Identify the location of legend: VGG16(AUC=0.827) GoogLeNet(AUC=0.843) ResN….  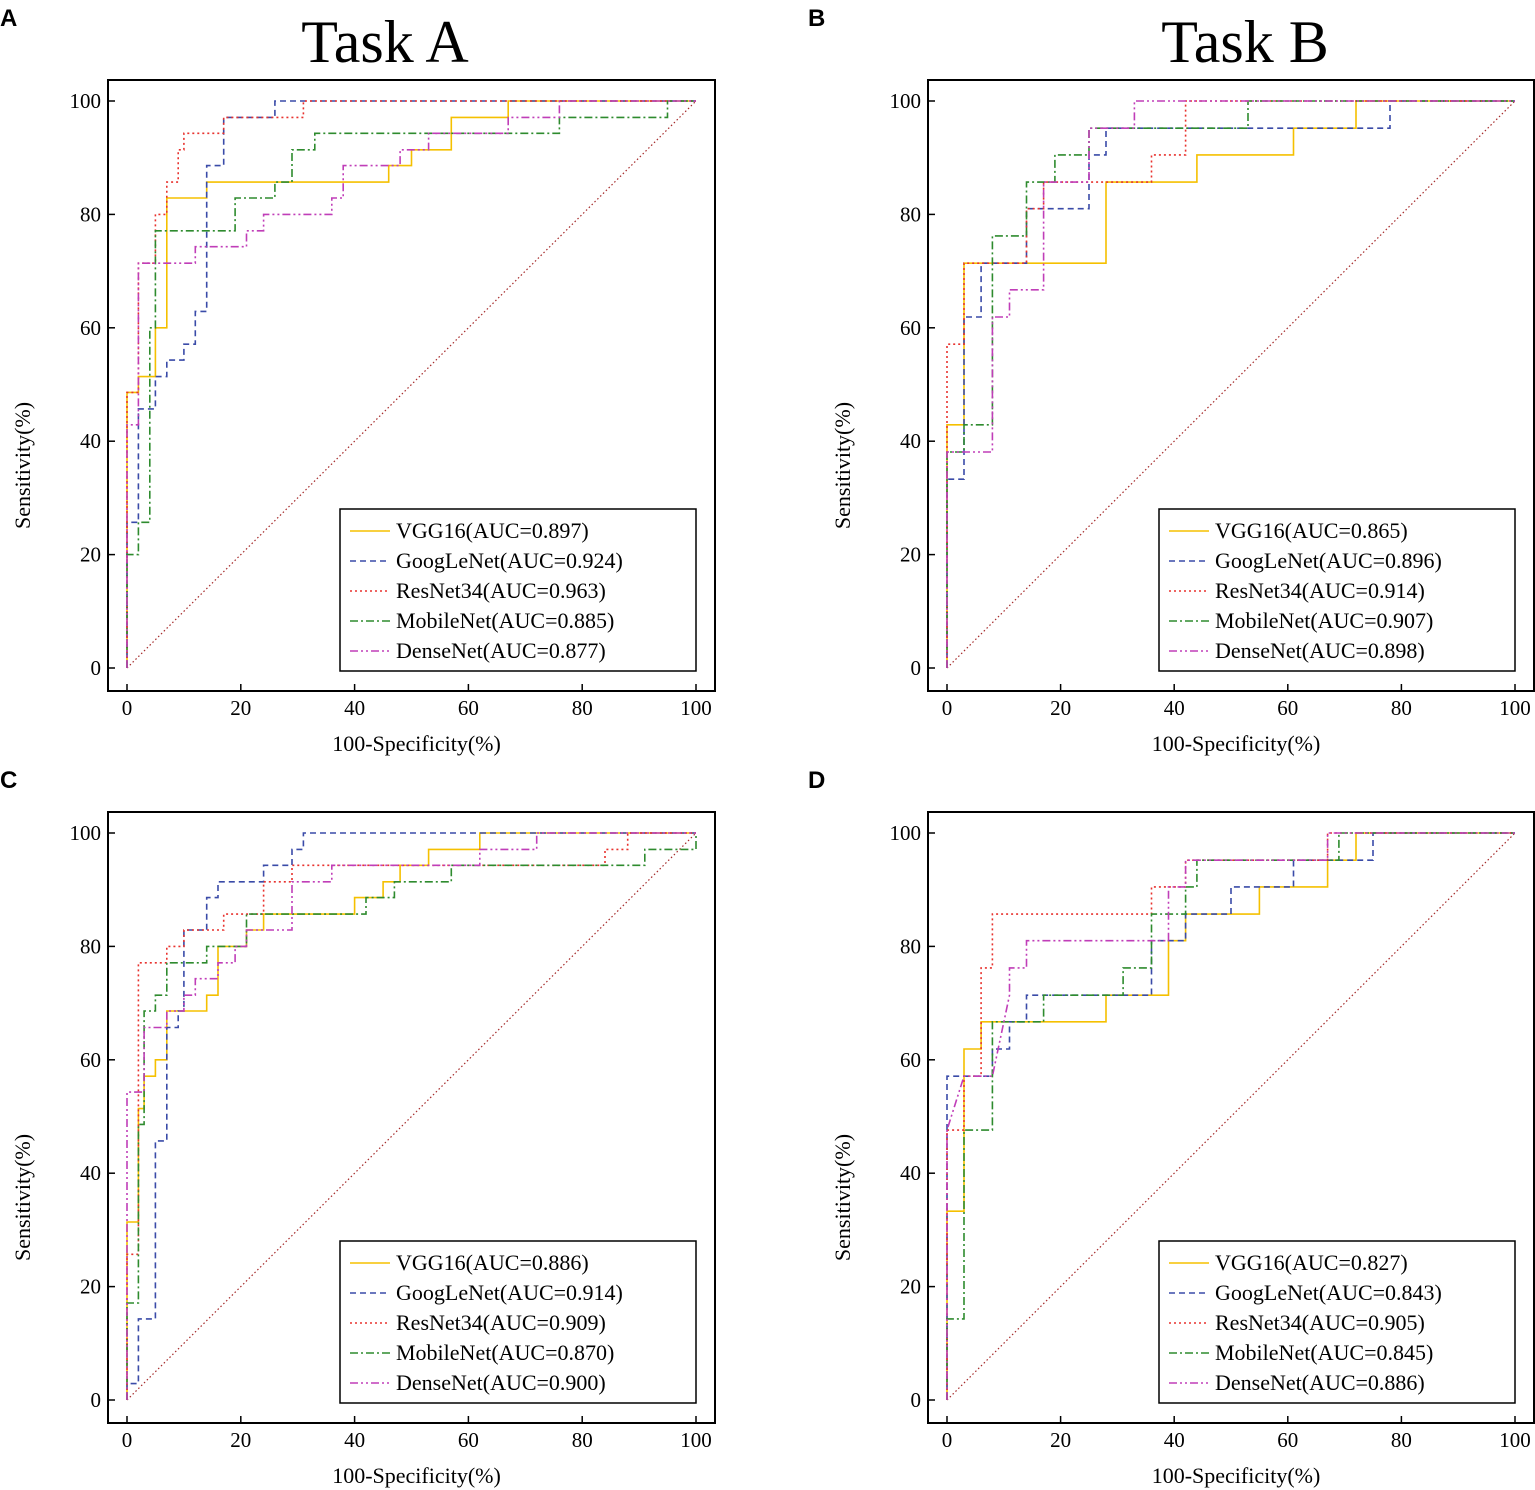
(1337, 1322).